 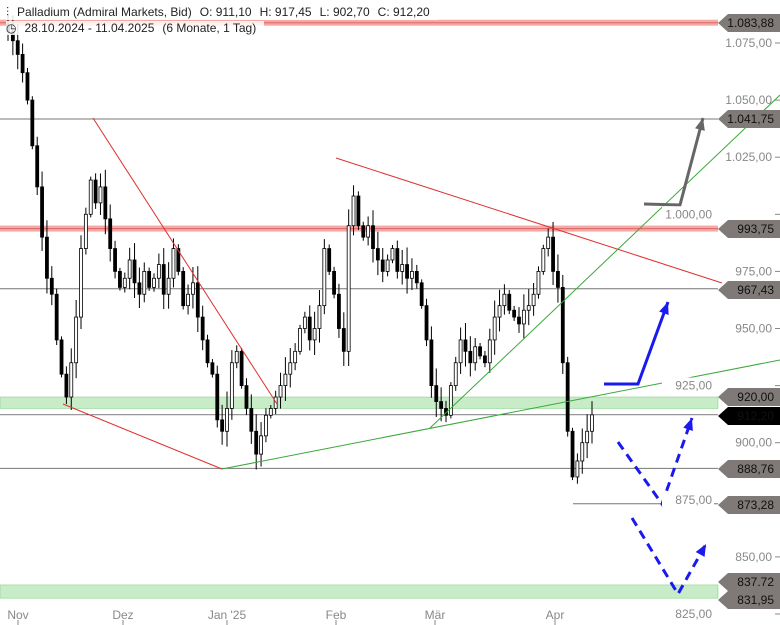 I want to click on y-tick-label: 875,00, so click(x=693, y=500).